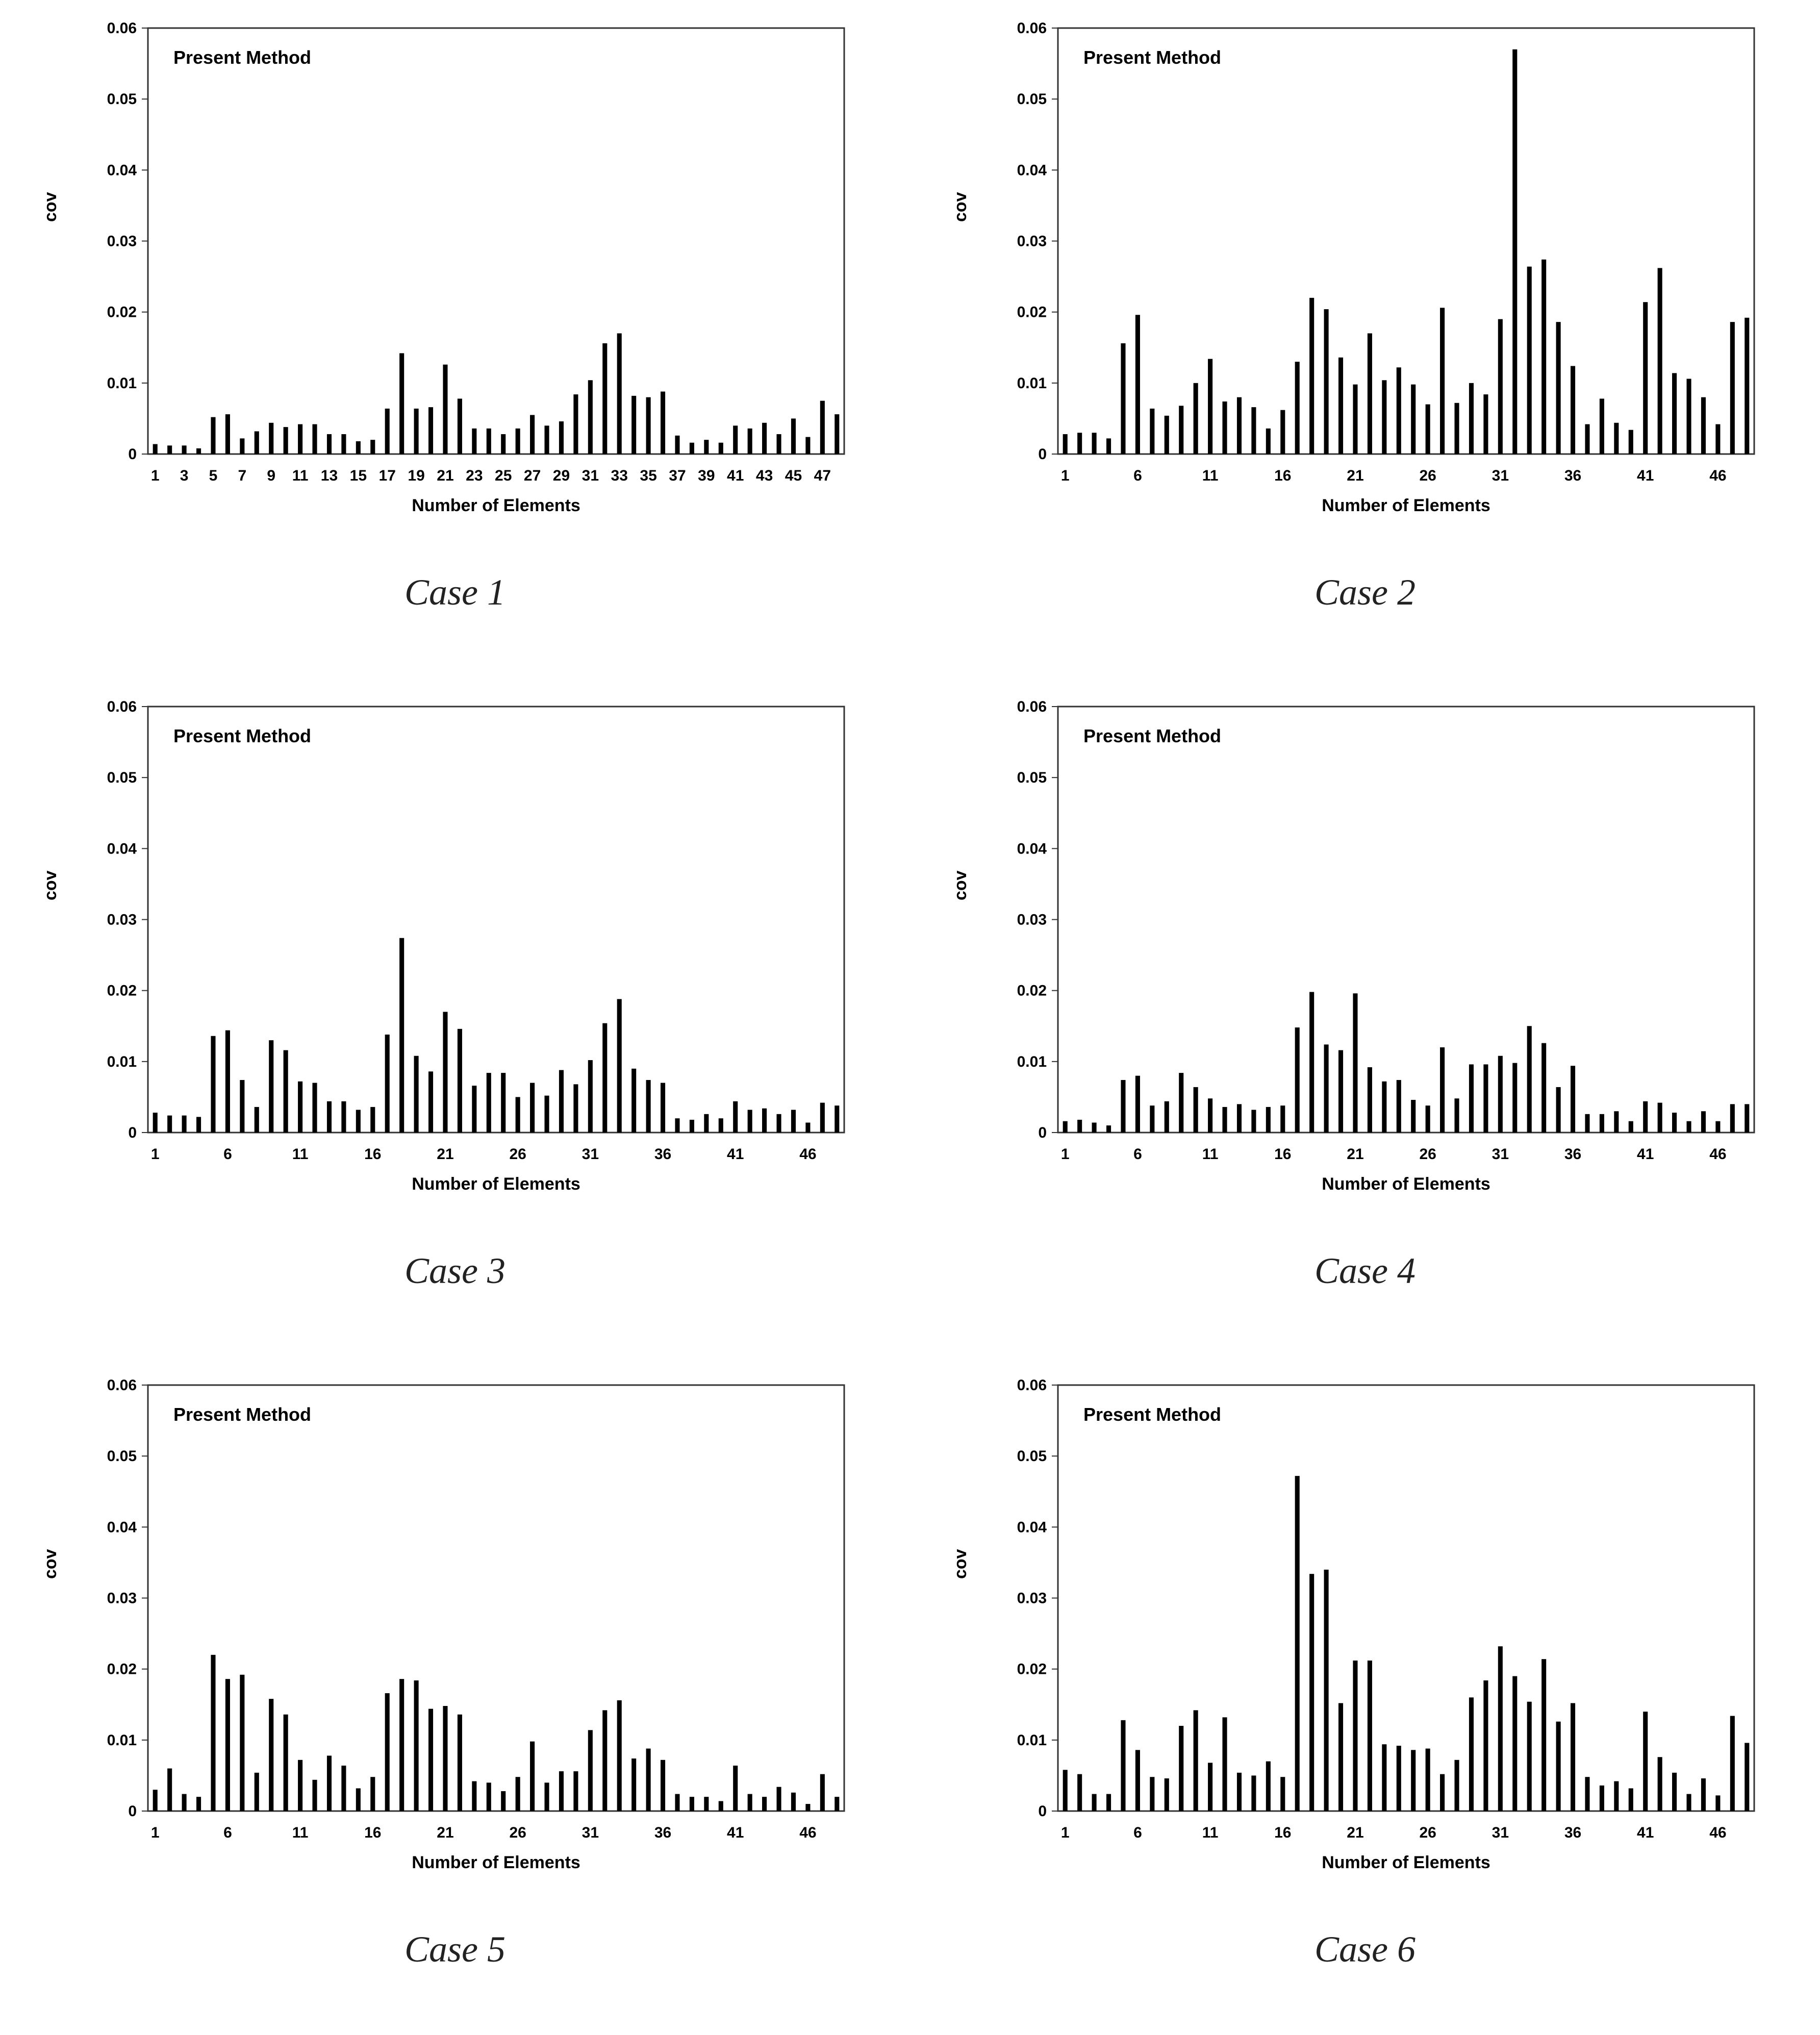  Describe the element at coordinates (122, 242) in the screenshot. I see `y-tick-label: 0.03` at that location.